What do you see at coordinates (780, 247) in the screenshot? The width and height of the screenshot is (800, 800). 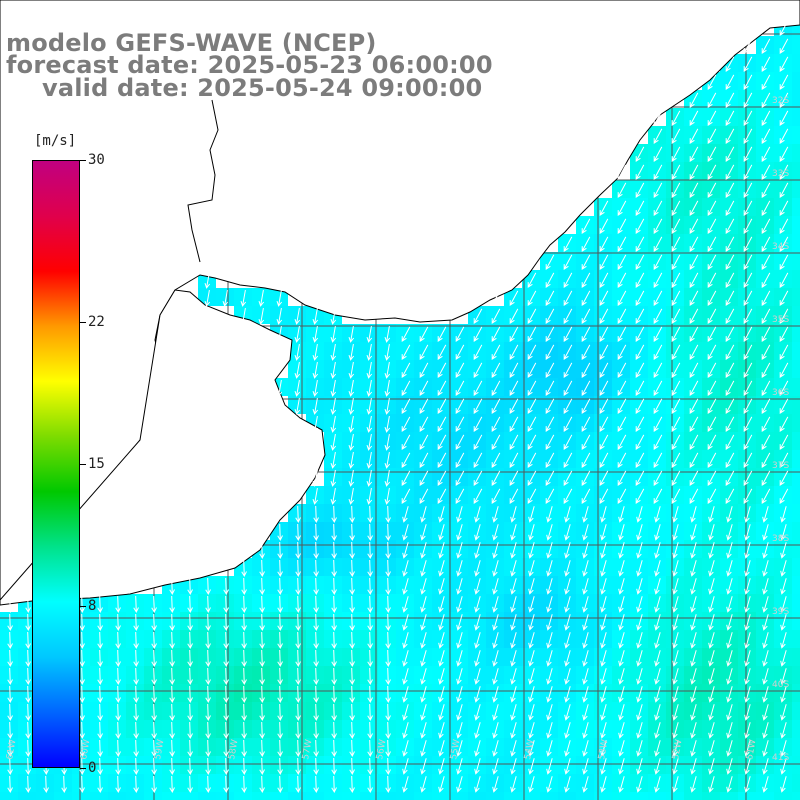 I see `latitude-label: 34S` at bounding box center [780, 247].